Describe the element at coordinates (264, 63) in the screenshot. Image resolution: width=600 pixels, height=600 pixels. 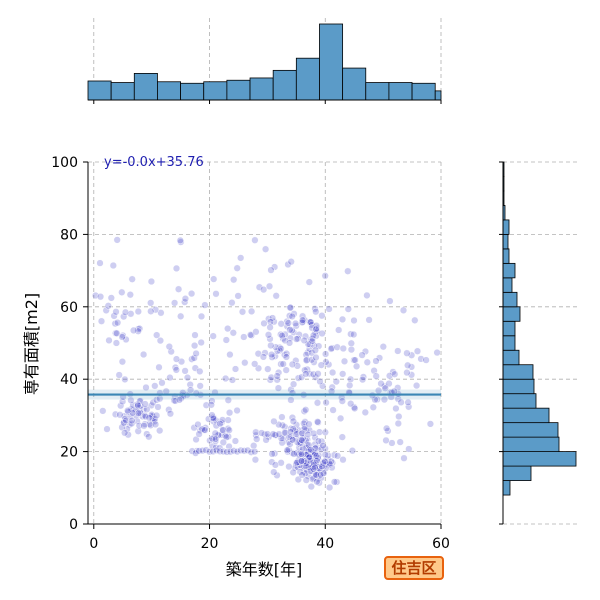
I see `top-histogram` at that location.